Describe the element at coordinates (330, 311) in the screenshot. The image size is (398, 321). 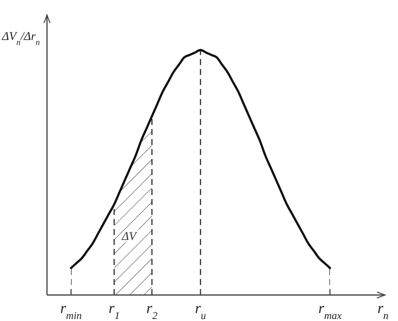
I see `x-tick-label: r$_{max}$` at that location.